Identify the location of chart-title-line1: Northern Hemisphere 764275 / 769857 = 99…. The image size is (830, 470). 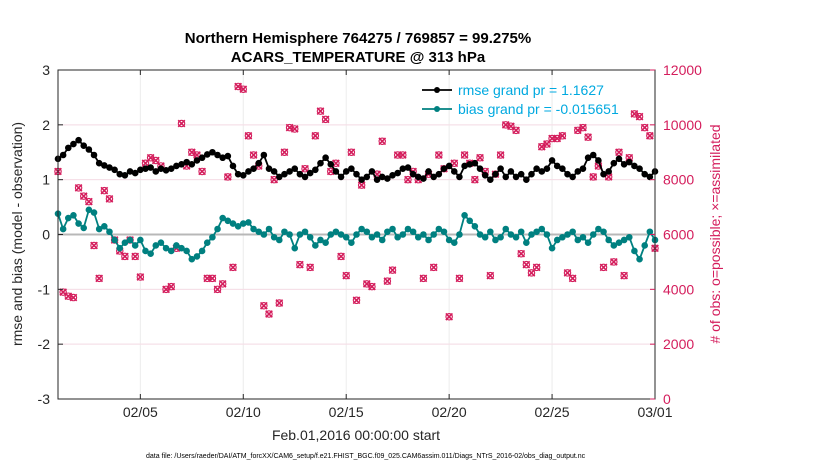
(358, 38).